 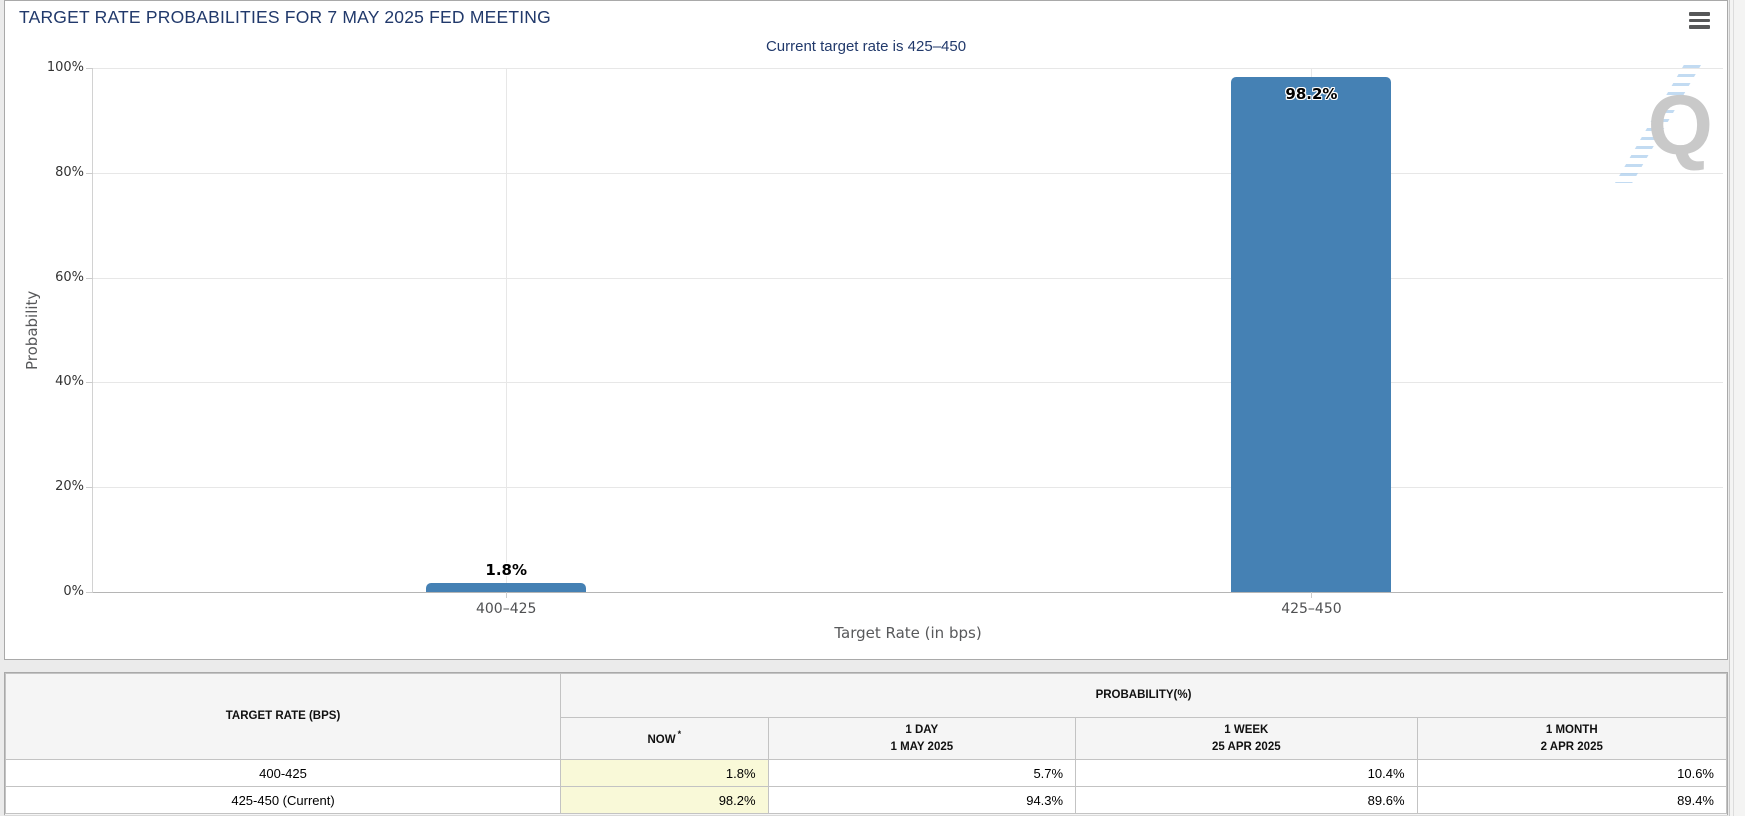 What do you see at coordinates (1143, 695) in the screenshot?
I see `header-probability-group: PROBABILITY(%)` at bounding box center [1143, 695].